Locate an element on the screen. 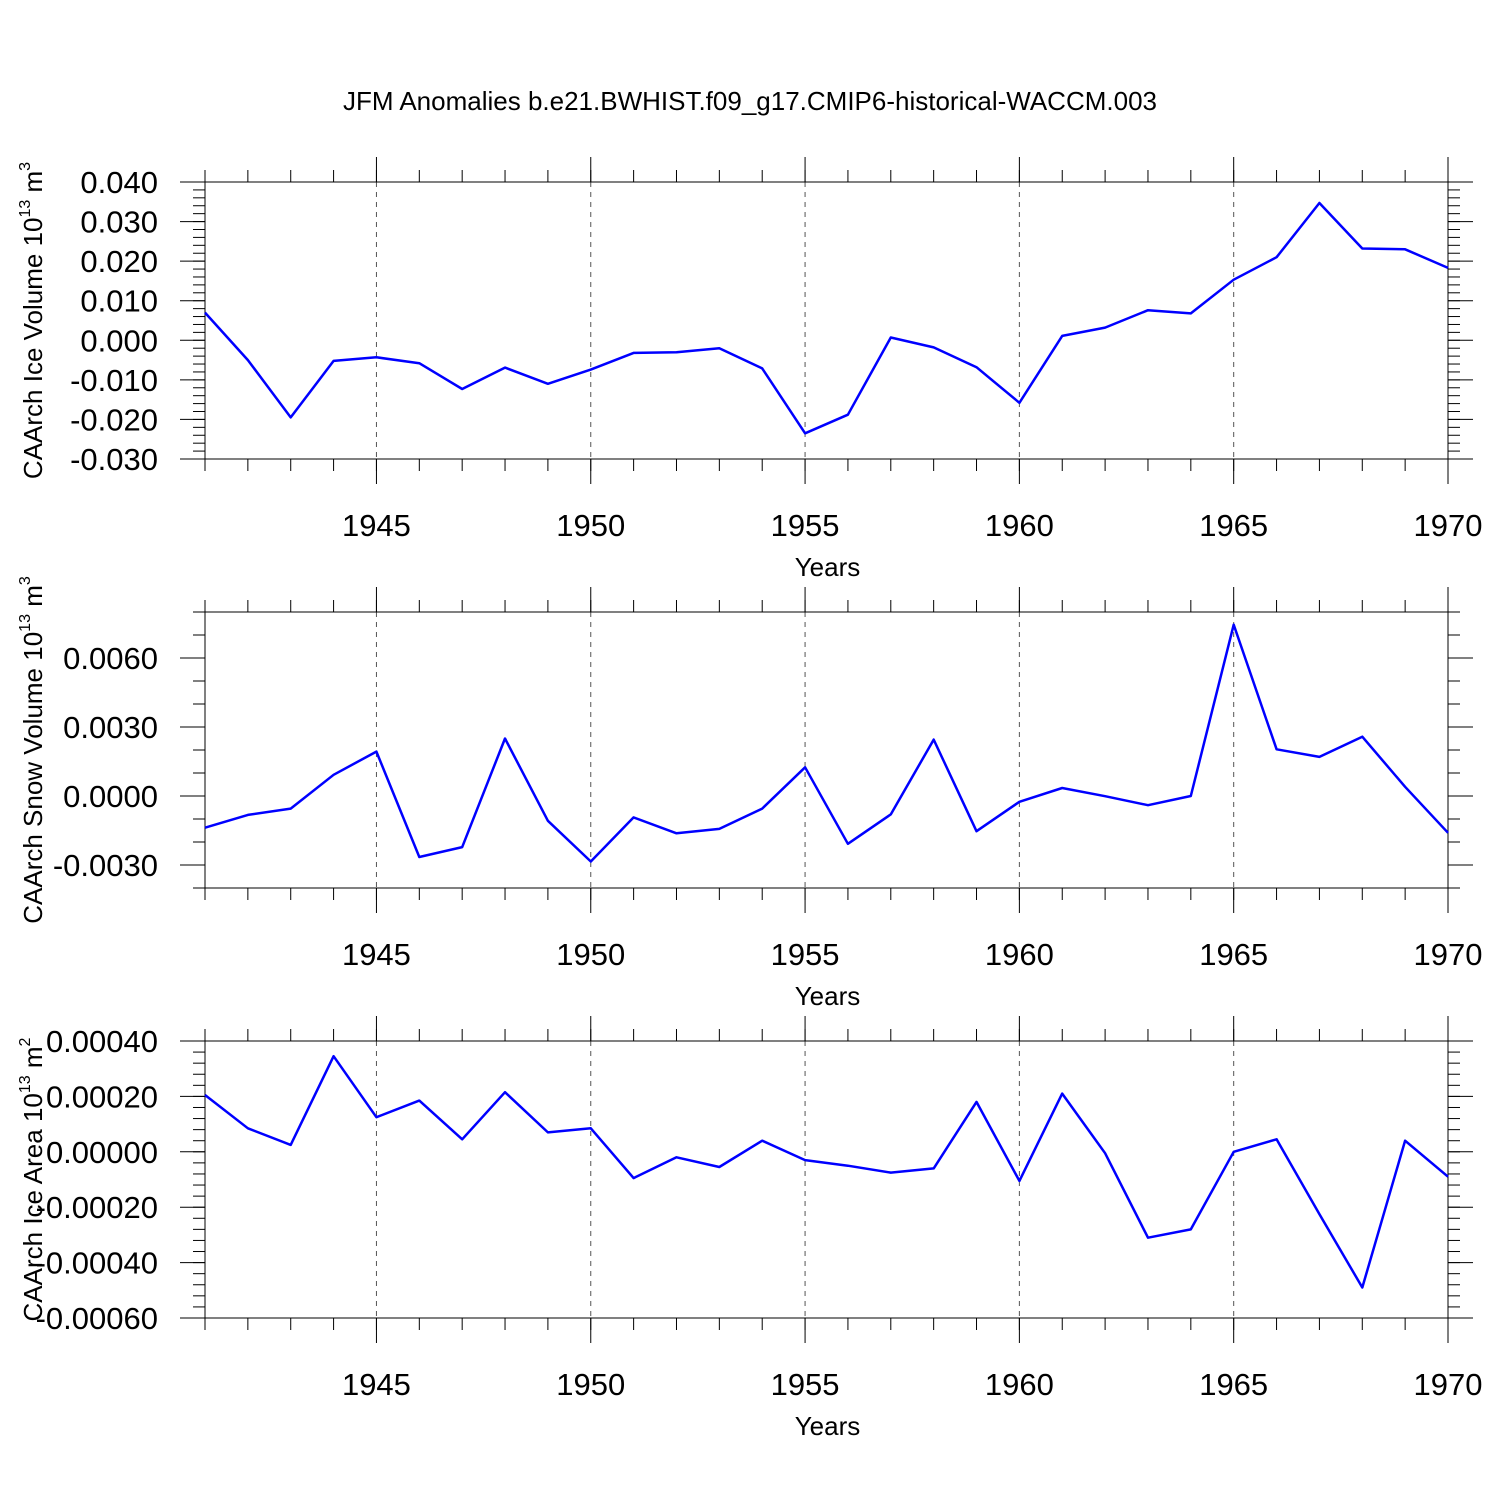  y-tick-label: 0.0030 is located at coordinates (110, 727).